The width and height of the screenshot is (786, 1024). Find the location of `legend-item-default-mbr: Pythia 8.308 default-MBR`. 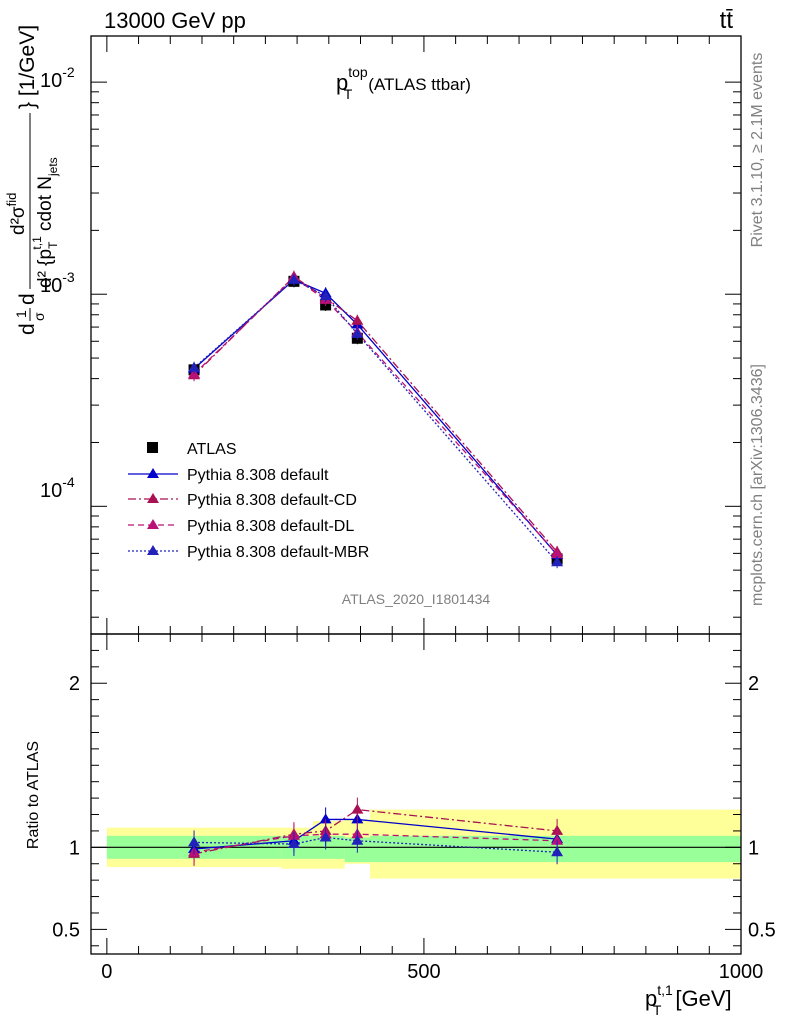

legend-item-default-mbr: Pythia 8.308 default-MBR is located at coordinates (248, 552).